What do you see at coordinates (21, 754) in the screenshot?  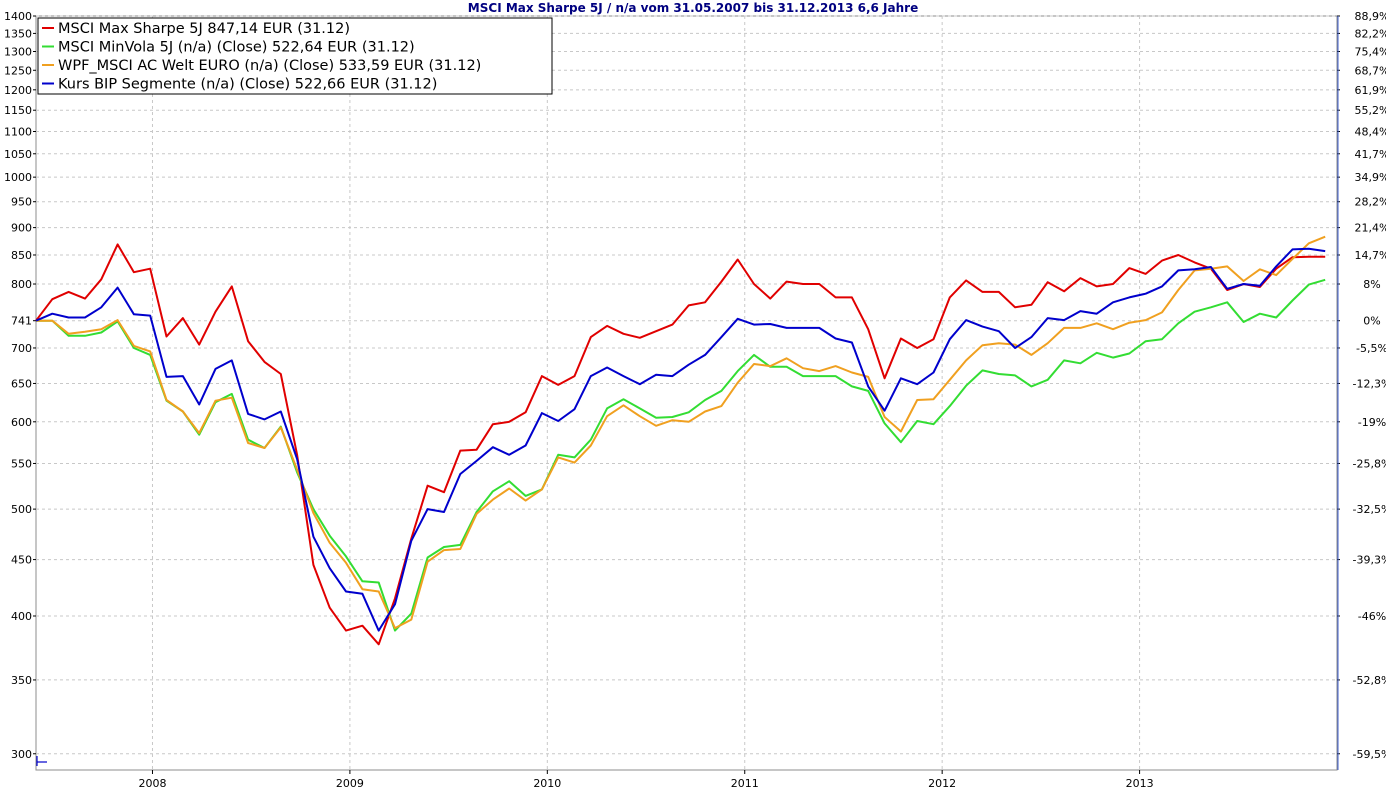 I see `y-tick-label-left: 300` at bounding box center [21, 754].